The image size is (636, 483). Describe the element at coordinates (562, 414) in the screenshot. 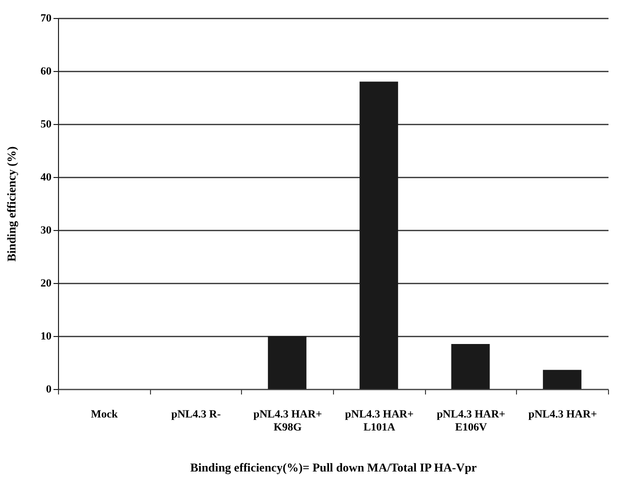

I see `x-tick-label: pNL4.3 HAR+` at that location.